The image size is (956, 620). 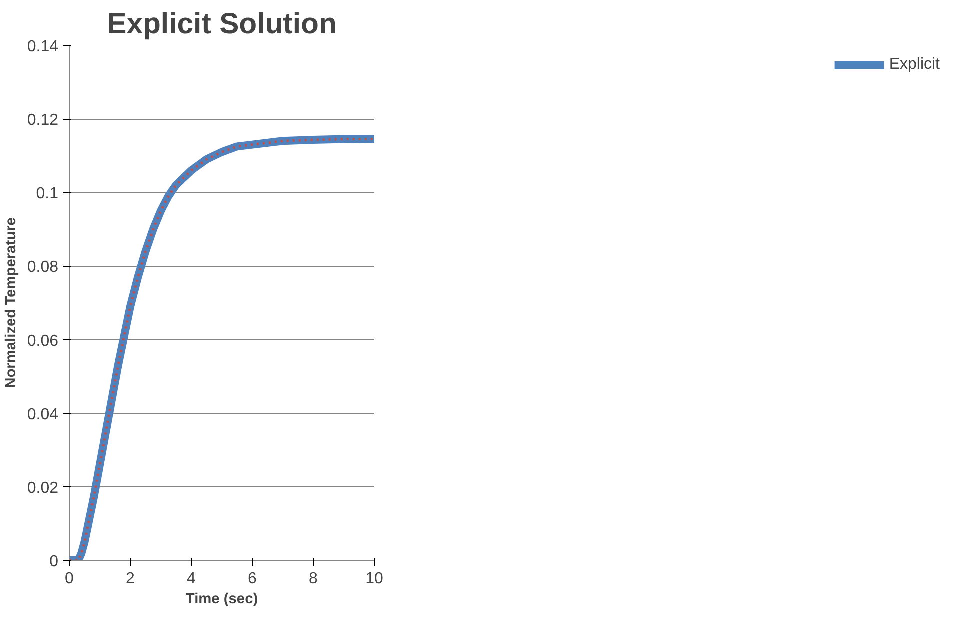 I want to click on y-axis-title: Normalized Temperature, so click(x=11, y=303).